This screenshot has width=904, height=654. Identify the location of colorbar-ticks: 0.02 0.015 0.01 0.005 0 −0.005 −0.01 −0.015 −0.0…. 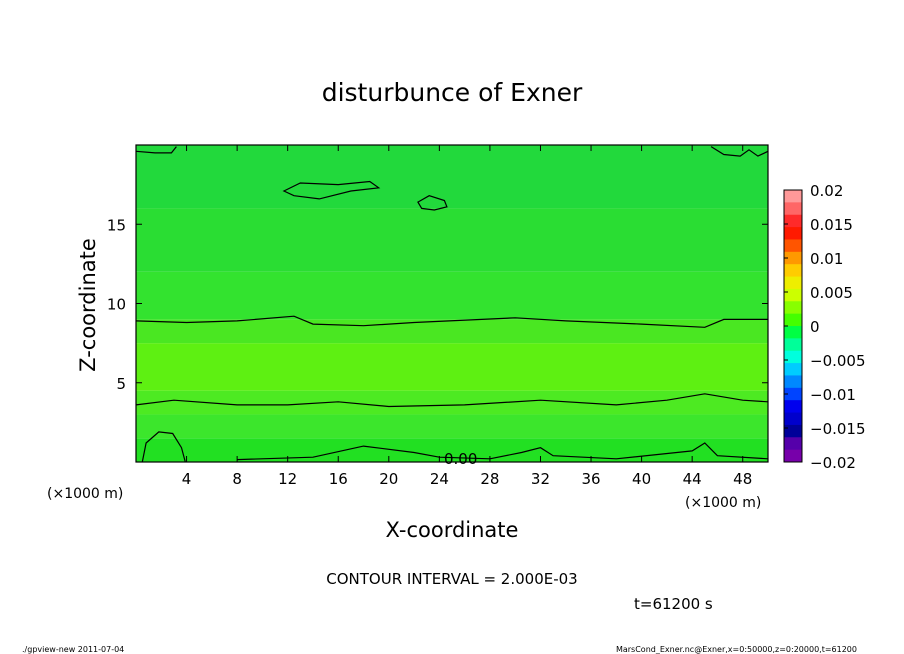
(825, 327).